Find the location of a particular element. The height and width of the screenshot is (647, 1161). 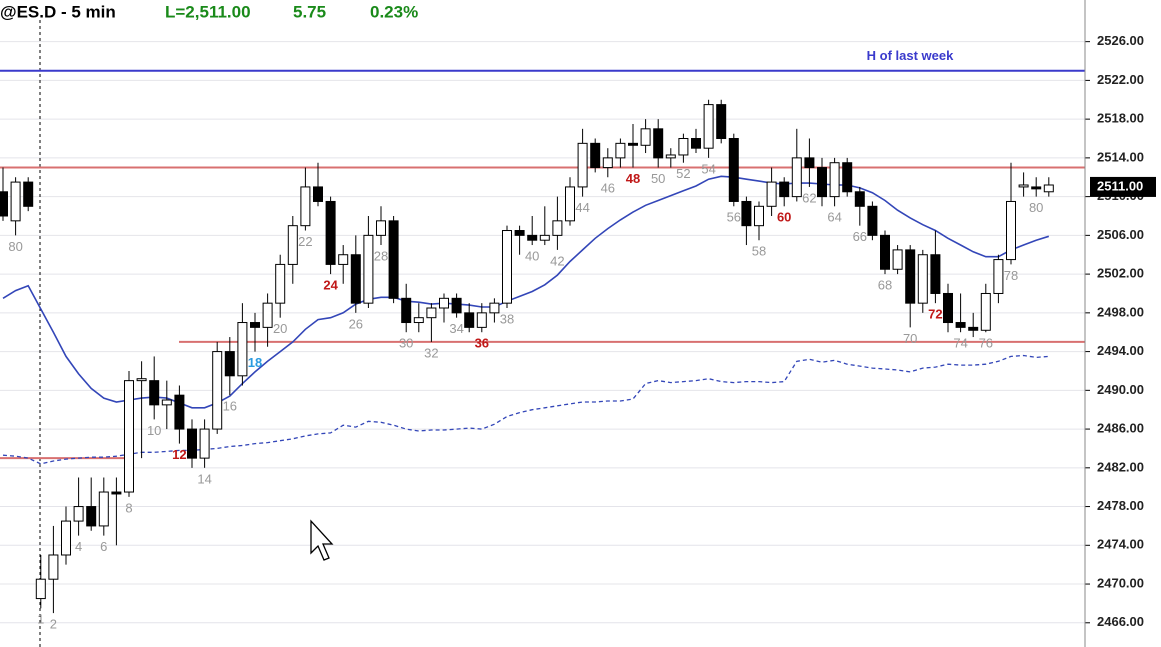

bar-number: 32 is located at coordinates (431, 352).